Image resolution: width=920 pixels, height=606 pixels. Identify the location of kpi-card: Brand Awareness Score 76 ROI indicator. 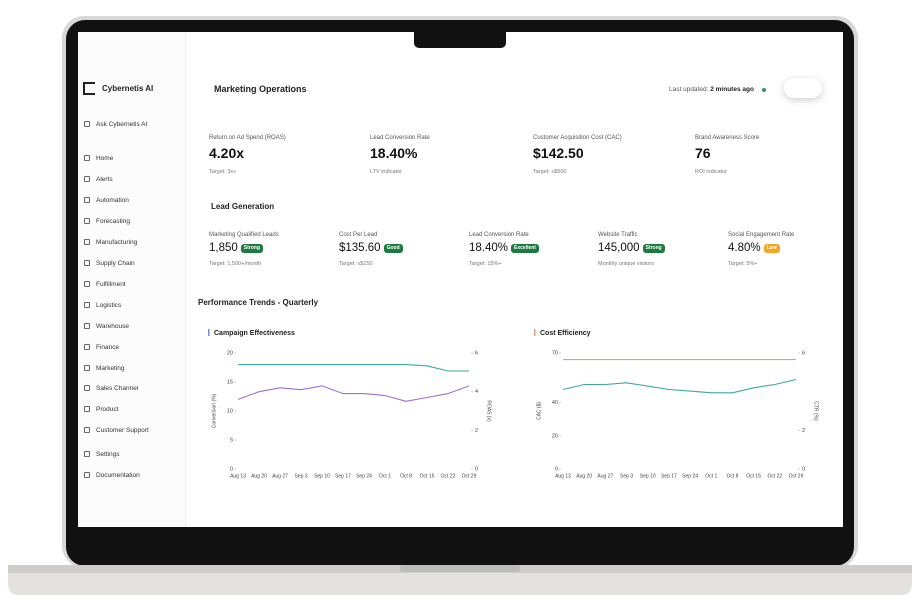
(769, 155).